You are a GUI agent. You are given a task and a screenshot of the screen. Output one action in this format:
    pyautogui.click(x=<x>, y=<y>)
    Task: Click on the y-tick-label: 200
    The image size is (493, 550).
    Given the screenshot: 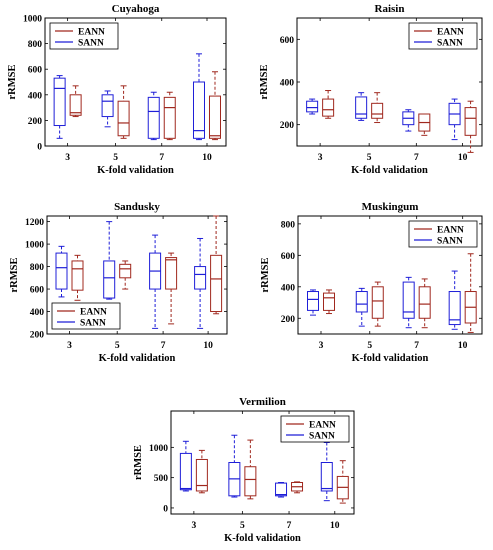 What is the action you would take?
    pyautogui.click(x=287, y=126)
    